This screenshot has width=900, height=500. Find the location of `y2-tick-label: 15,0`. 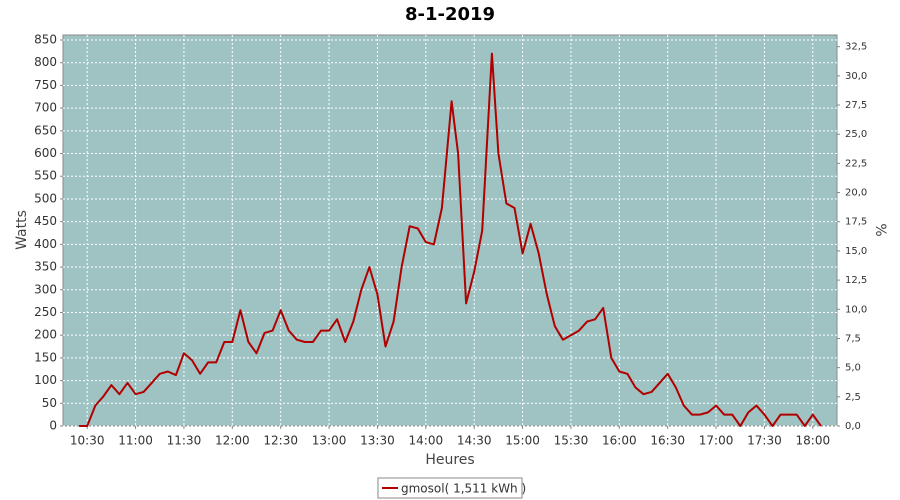

y2-tick-label: 15,0 is located at coordinates (856, 251).